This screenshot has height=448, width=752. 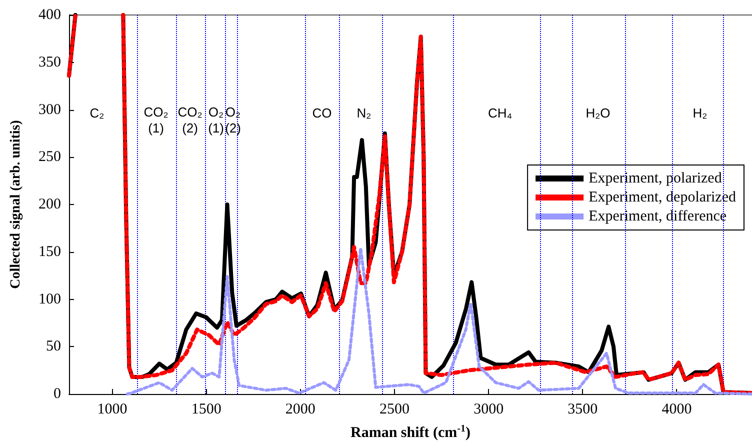 What do you see at coordinates (233, 120) in the screenshot?
I see `annotation: O₂ (2)` at bounding box center [233, 120].